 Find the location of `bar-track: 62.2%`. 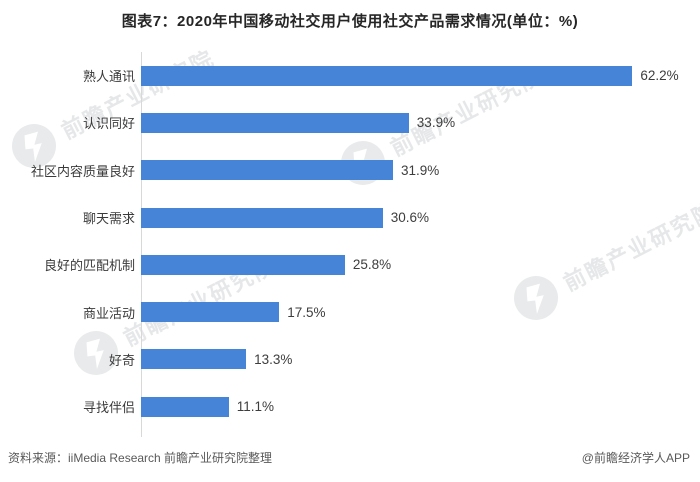

bar-track: 62.2% is located at coordinates (420, 75).